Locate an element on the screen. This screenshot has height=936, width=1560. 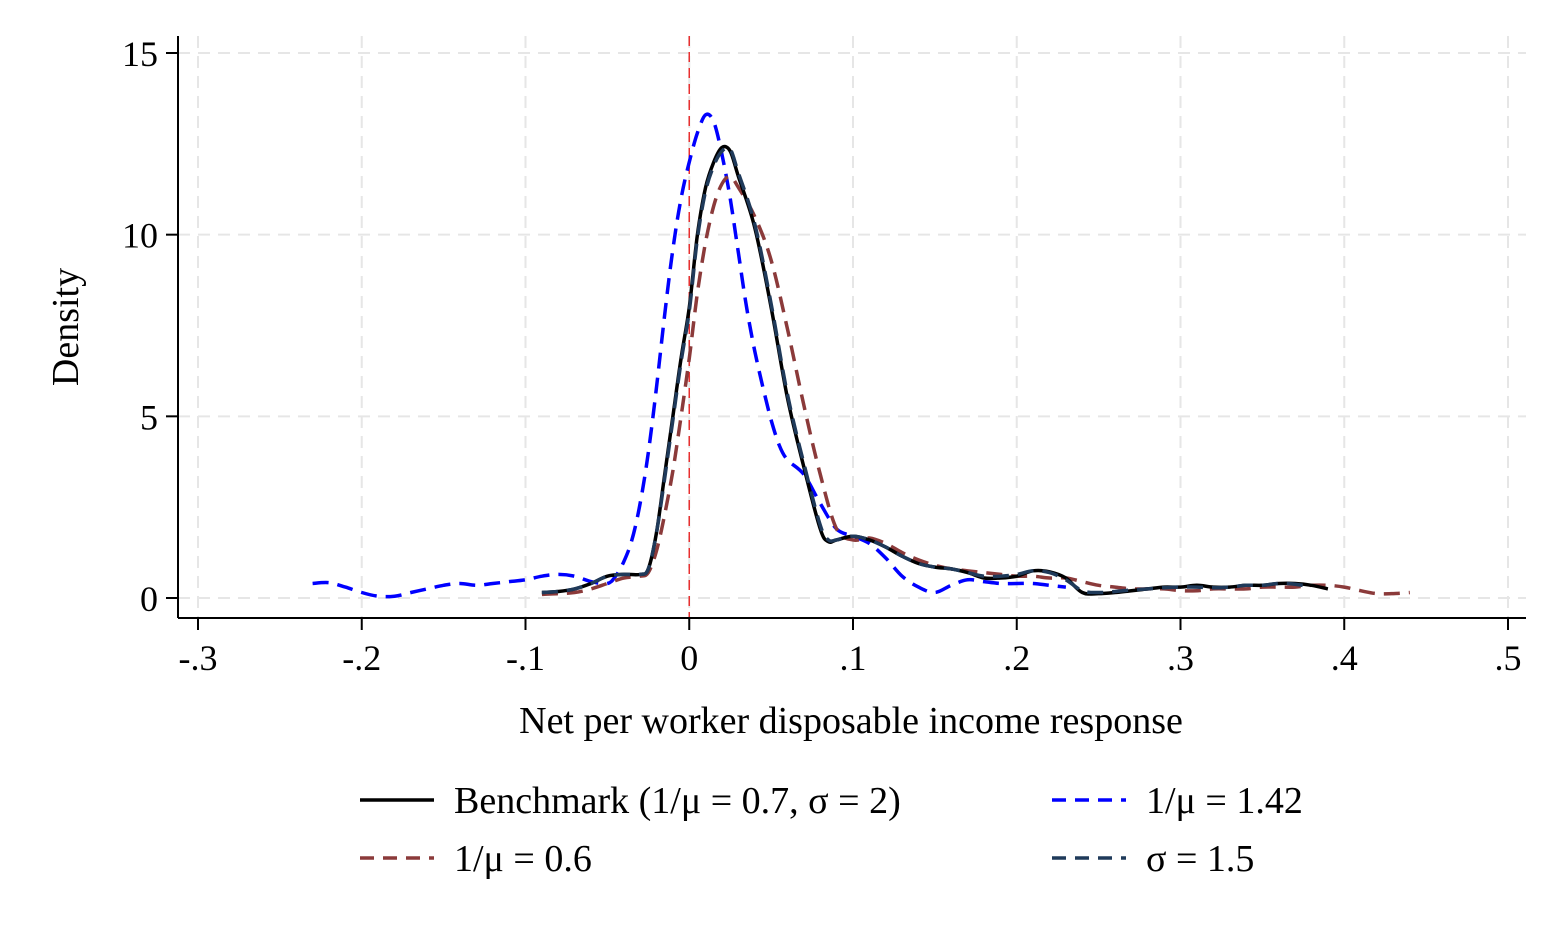
legend-label: σ = 1.5 is located at coordinates (1200, 859).